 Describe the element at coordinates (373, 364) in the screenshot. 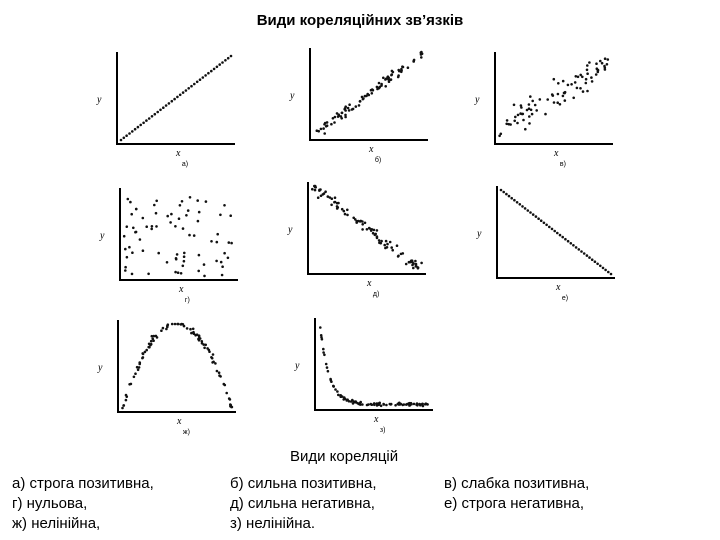

I see `plot-z-axes` at that location.